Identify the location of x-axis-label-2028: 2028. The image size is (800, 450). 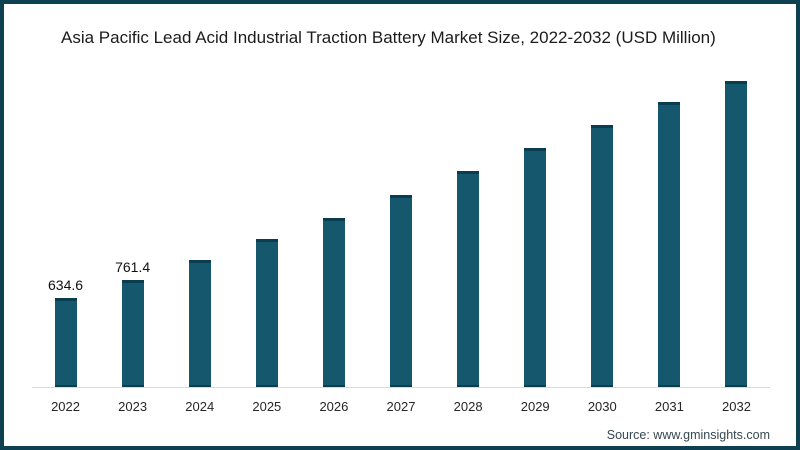
(468, 406).